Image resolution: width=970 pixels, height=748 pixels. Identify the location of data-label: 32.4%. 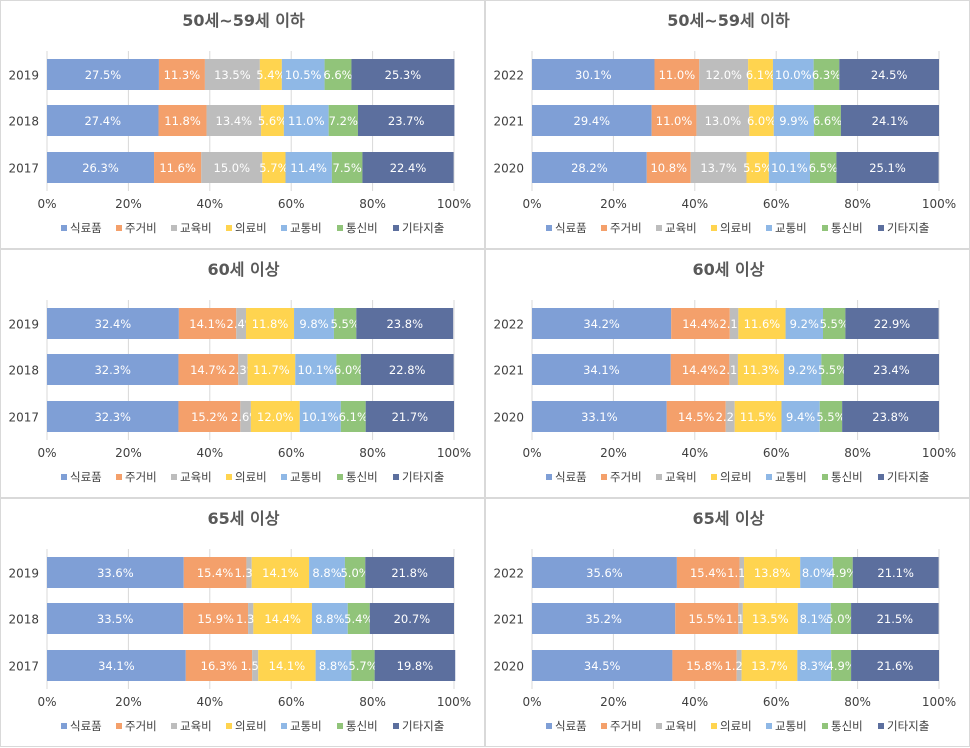
(113, 324).